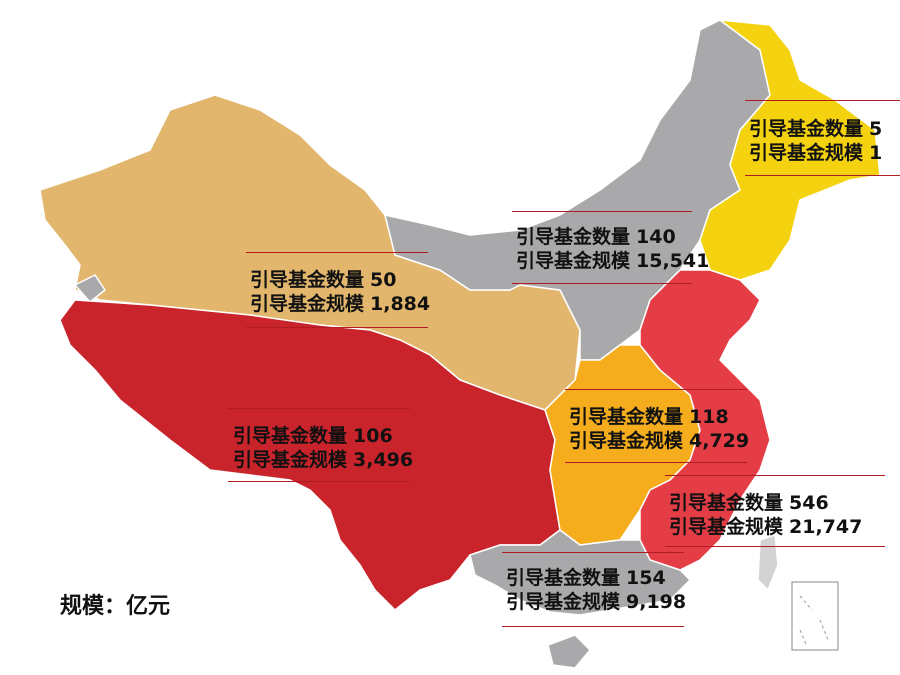 The width and height of the screenshot is (900, 675). What do you see at coordinates (659, 429) in the screenshot?
I see `label-central: 引导基金数量 118 引导基金规模 4,729` at bounding box center [659, 429].